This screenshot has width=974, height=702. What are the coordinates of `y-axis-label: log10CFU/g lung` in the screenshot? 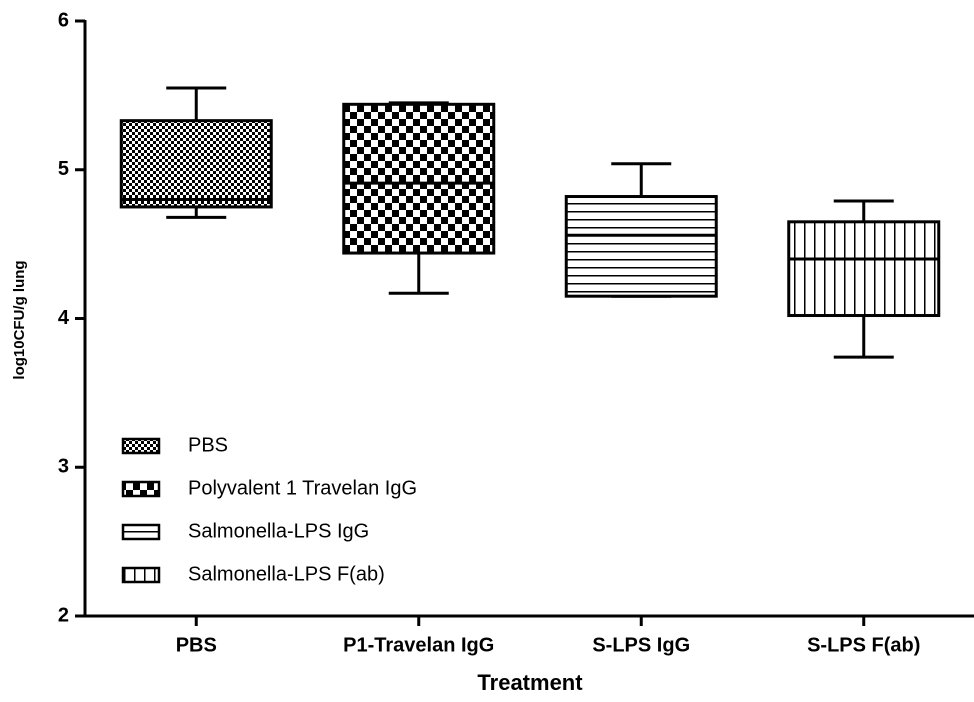 It's located at (19, 319).